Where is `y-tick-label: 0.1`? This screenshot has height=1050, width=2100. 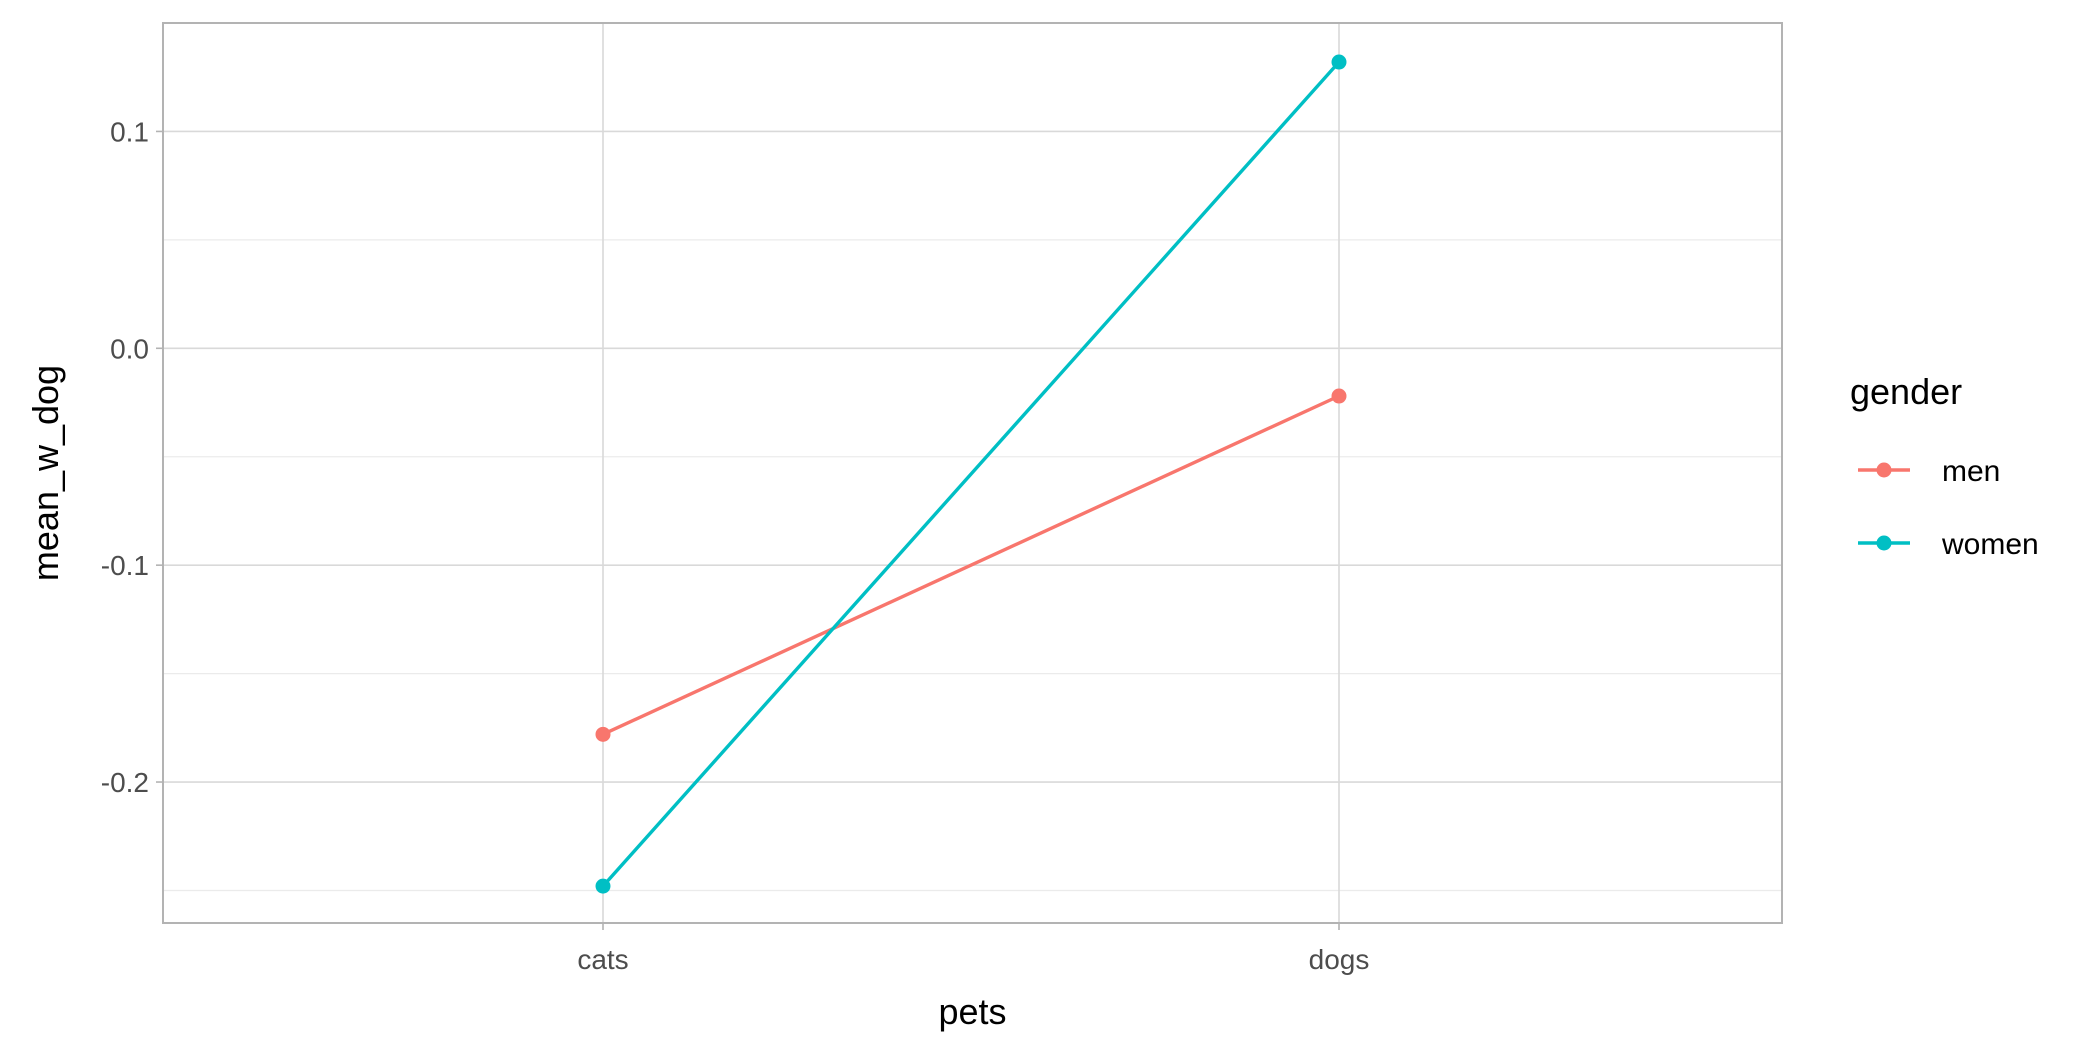
y-tick-label: 0.1 is located at coordinates (129, 131).